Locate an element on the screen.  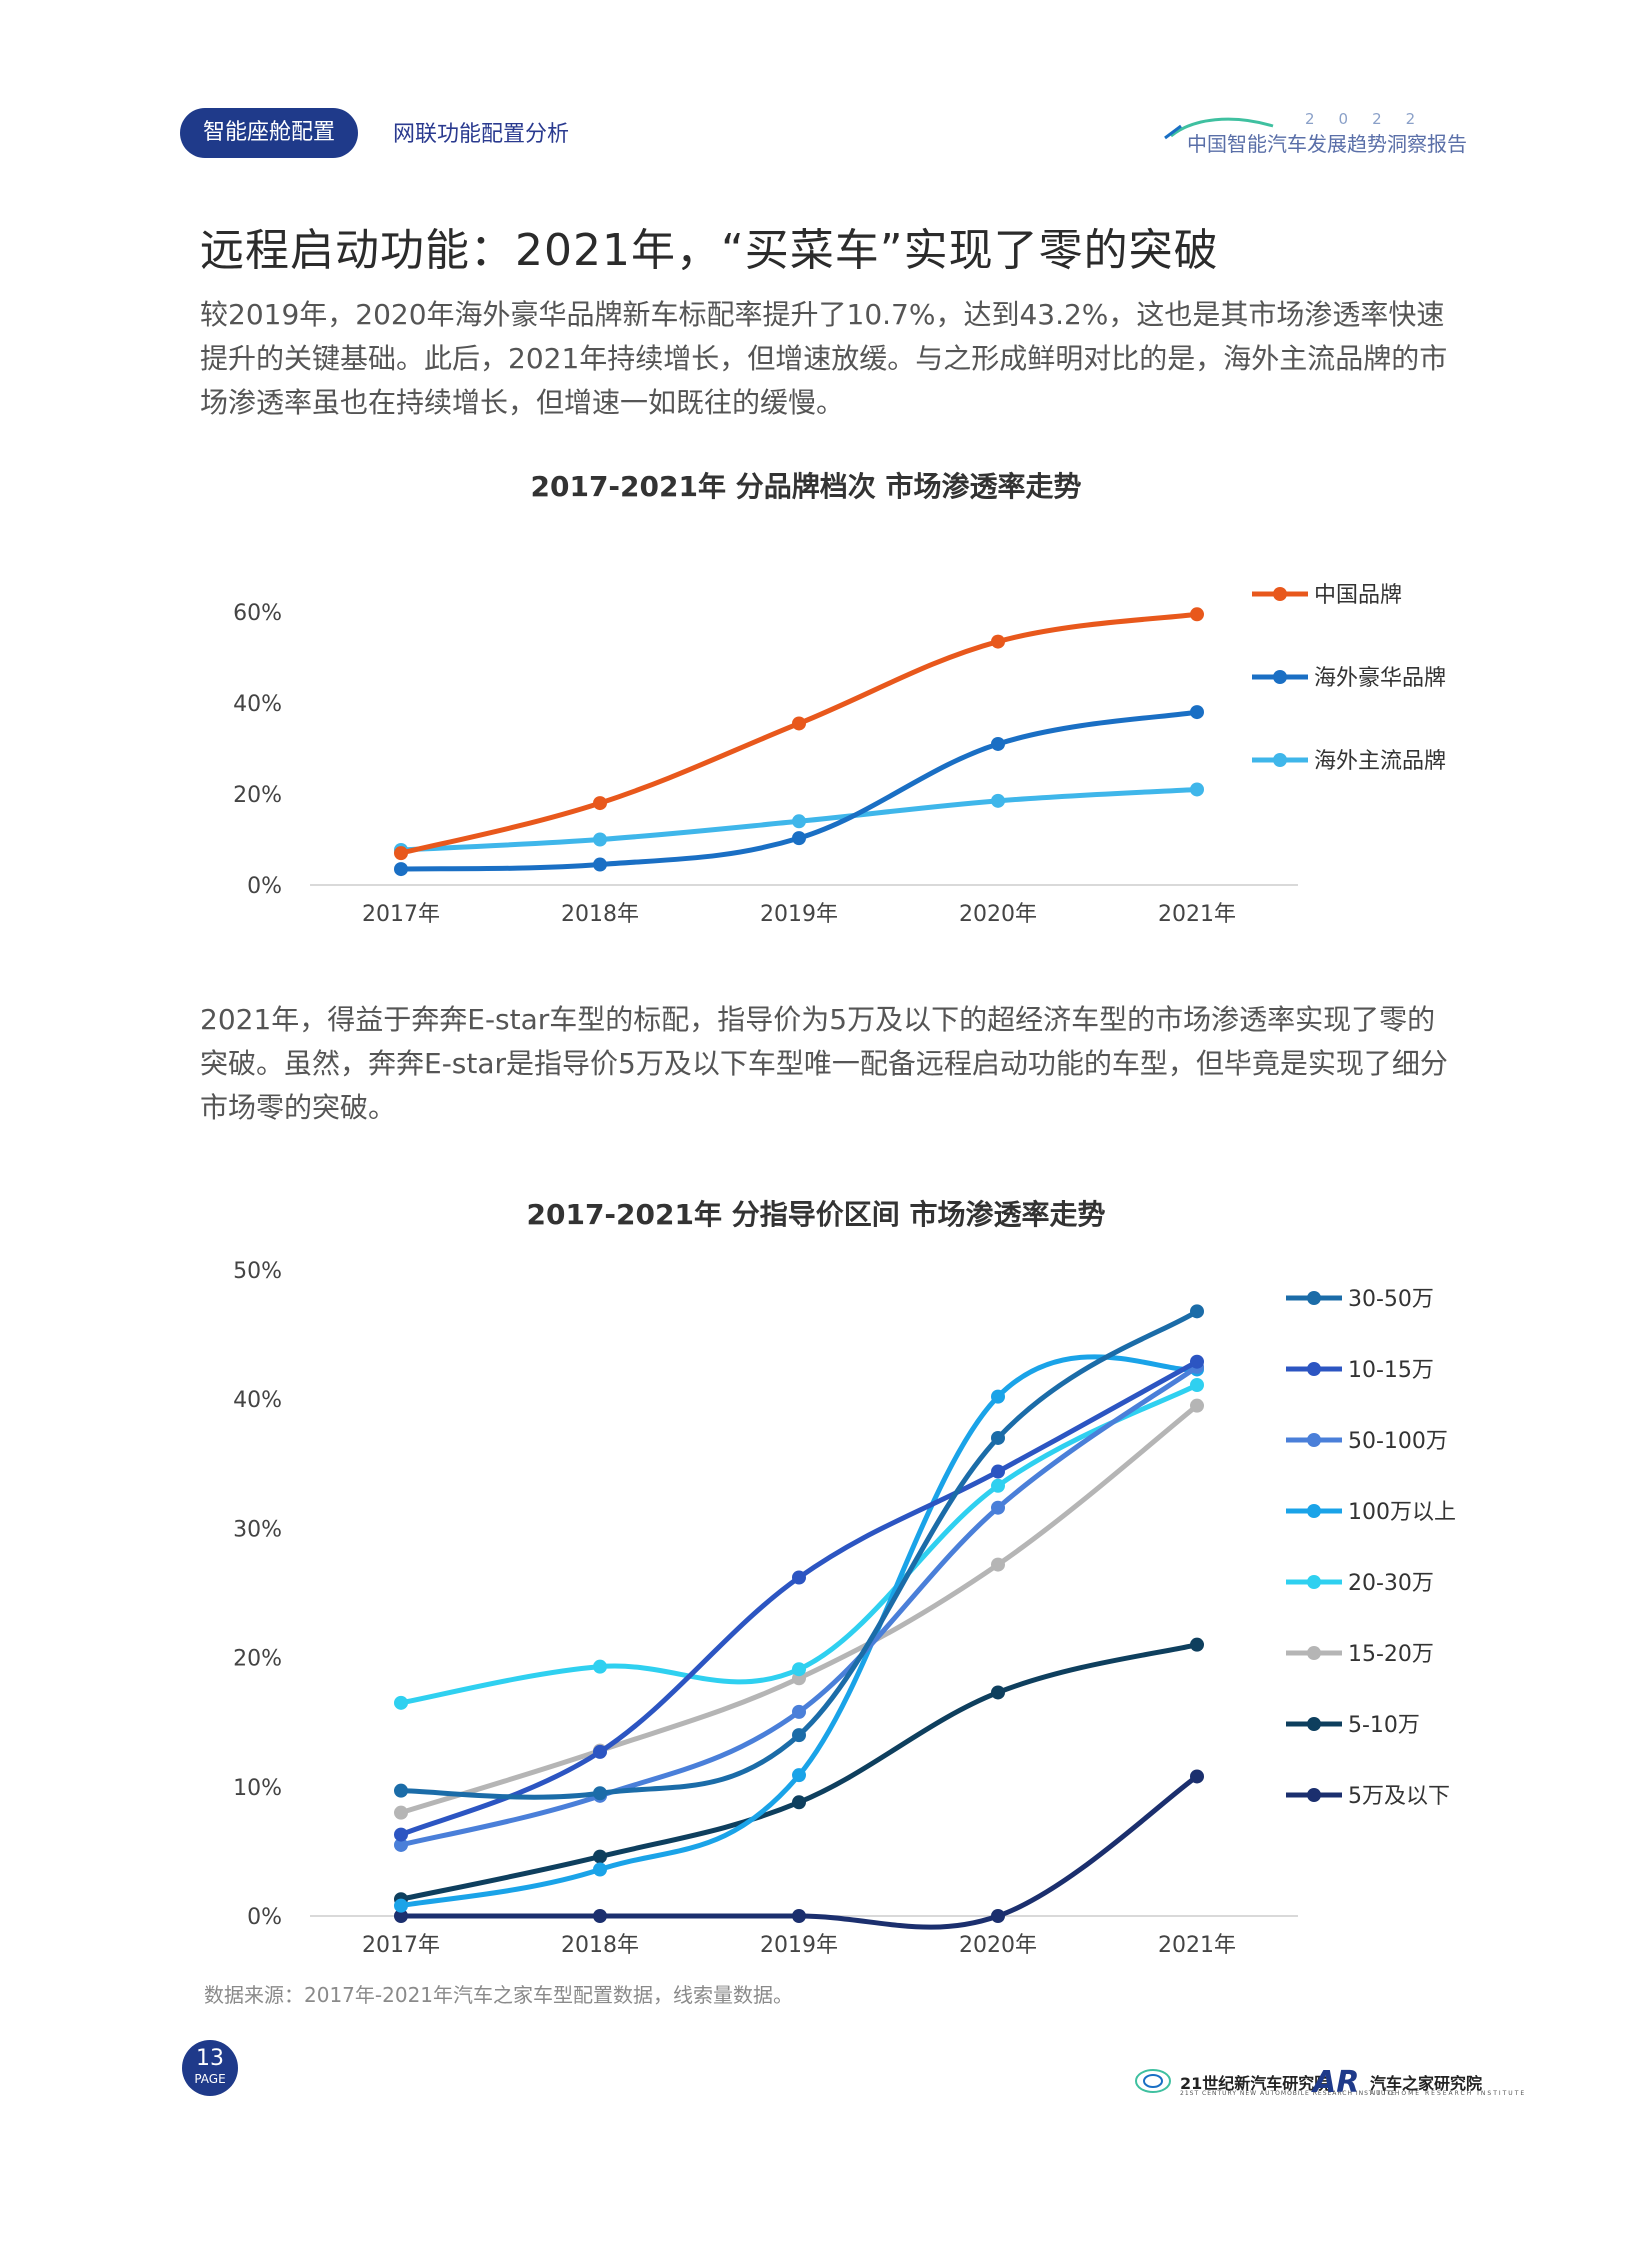
chart2-x-tick-label: 2019年 is located at coordinates (799, 1945).